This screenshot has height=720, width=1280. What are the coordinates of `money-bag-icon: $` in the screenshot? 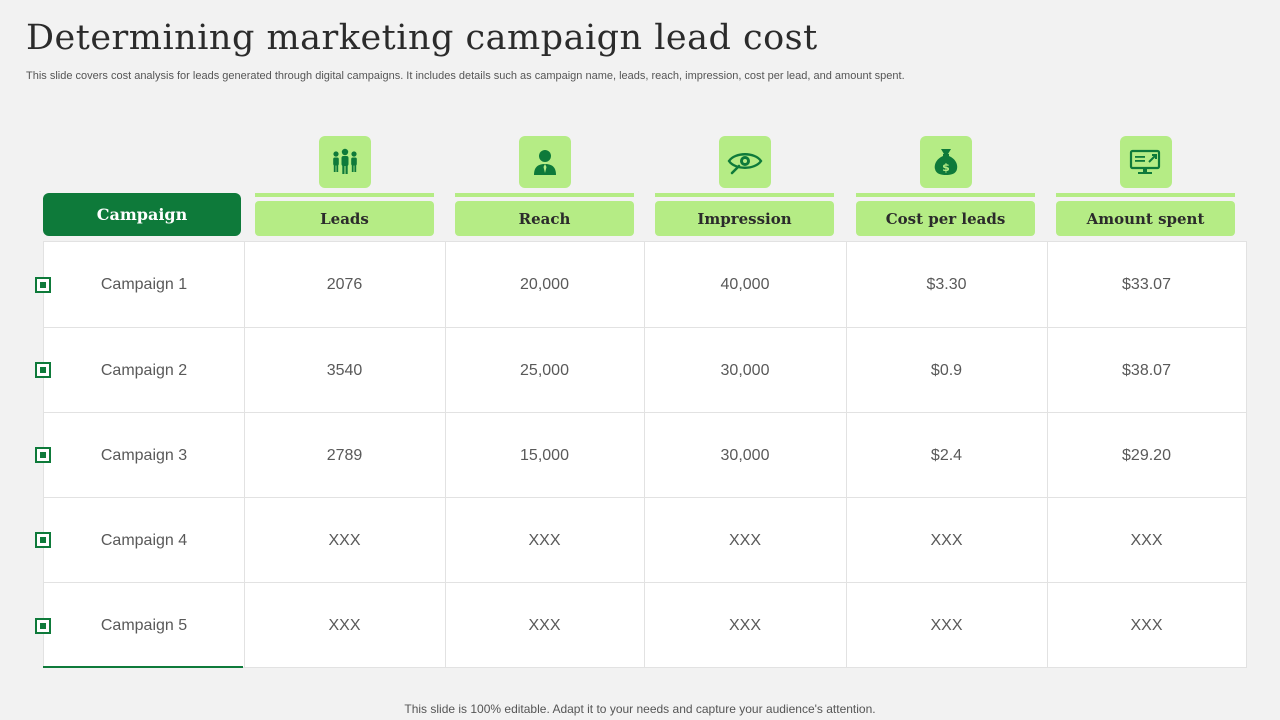 It's located at (945, 162).